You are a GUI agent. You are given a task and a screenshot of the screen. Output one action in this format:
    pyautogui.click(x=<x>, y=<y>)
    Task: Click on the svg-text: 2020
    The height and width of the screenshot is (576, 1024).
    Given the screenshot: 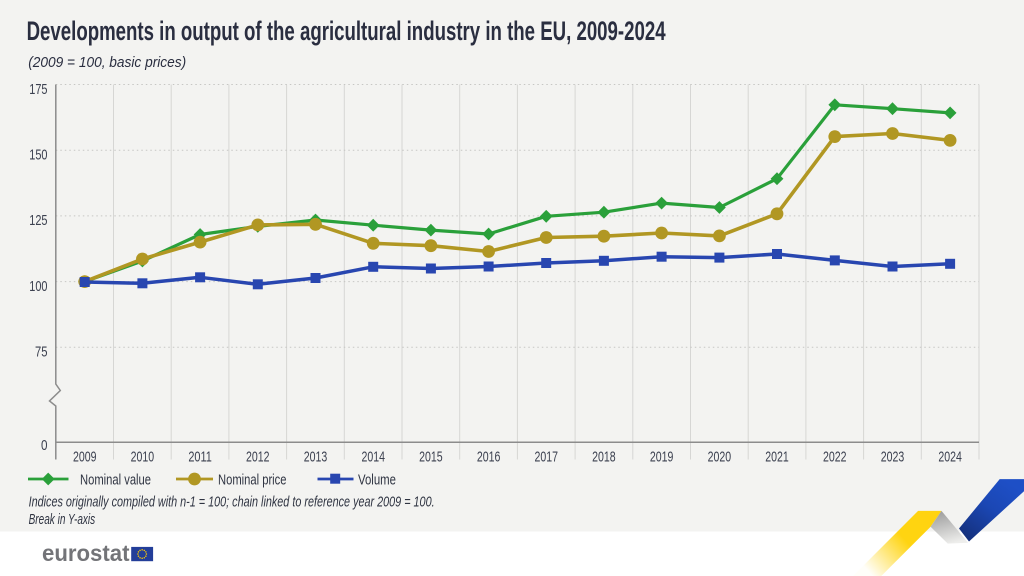 What is the action you would take?
    pyautogui.click(x=720, y=457)
    